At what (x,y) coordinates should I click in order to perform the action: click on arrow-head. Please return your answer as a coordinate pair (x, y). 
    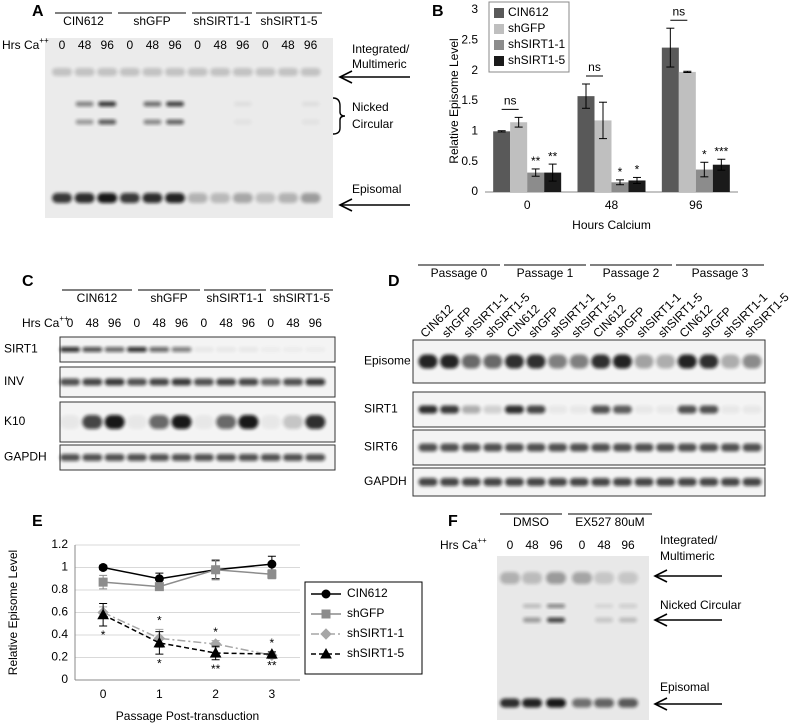
    Looking at the image, I should click on (345, 77).